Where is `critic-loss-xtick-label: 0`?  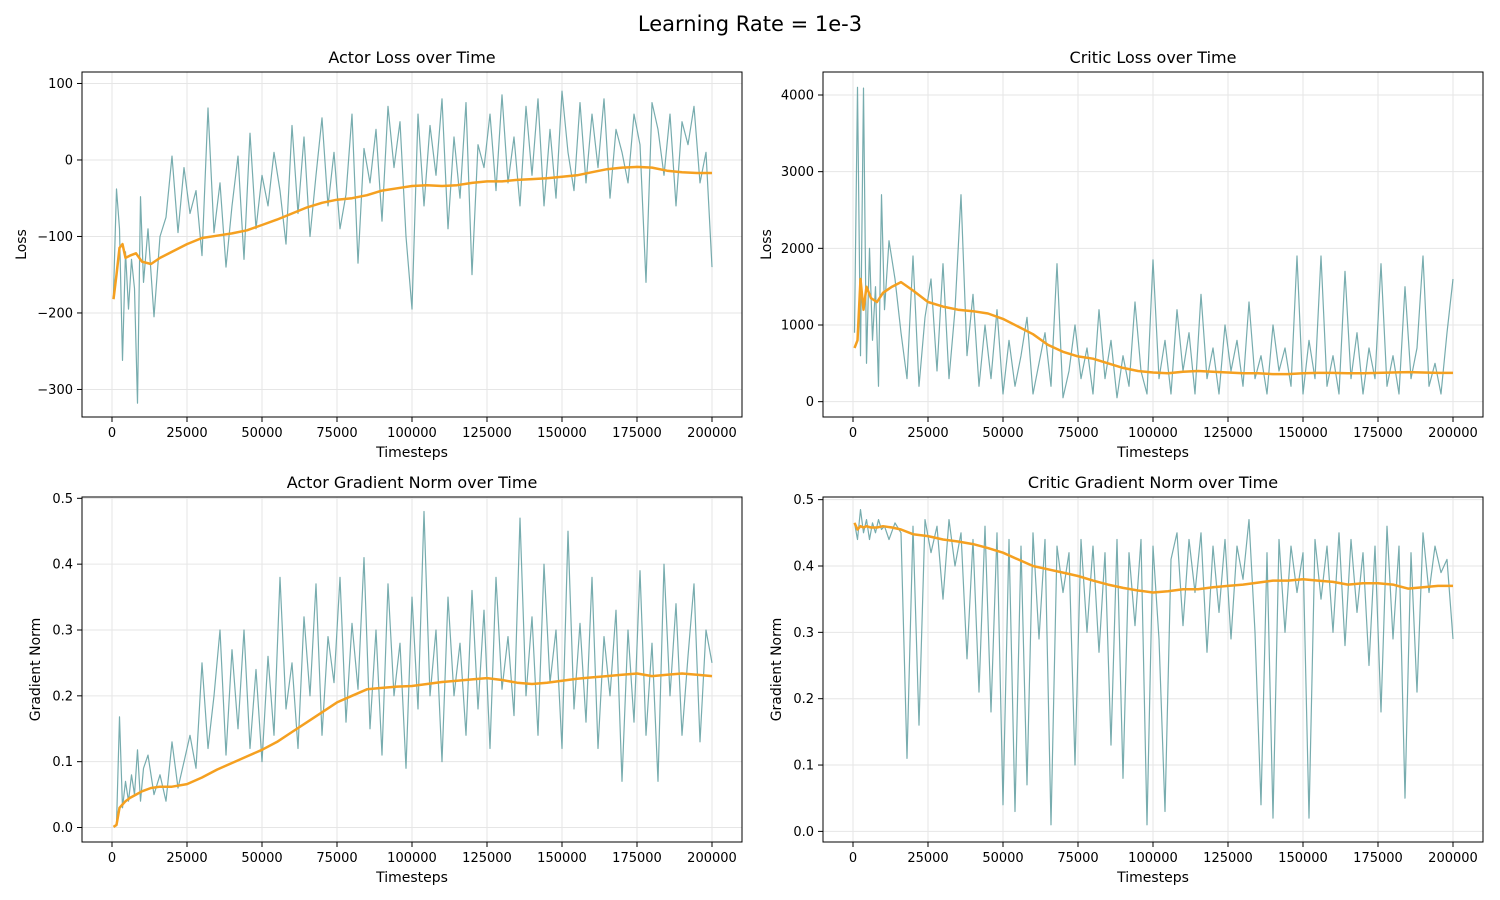 critic-loss-xtick-label: 0 is located at coordinates (853, 433).